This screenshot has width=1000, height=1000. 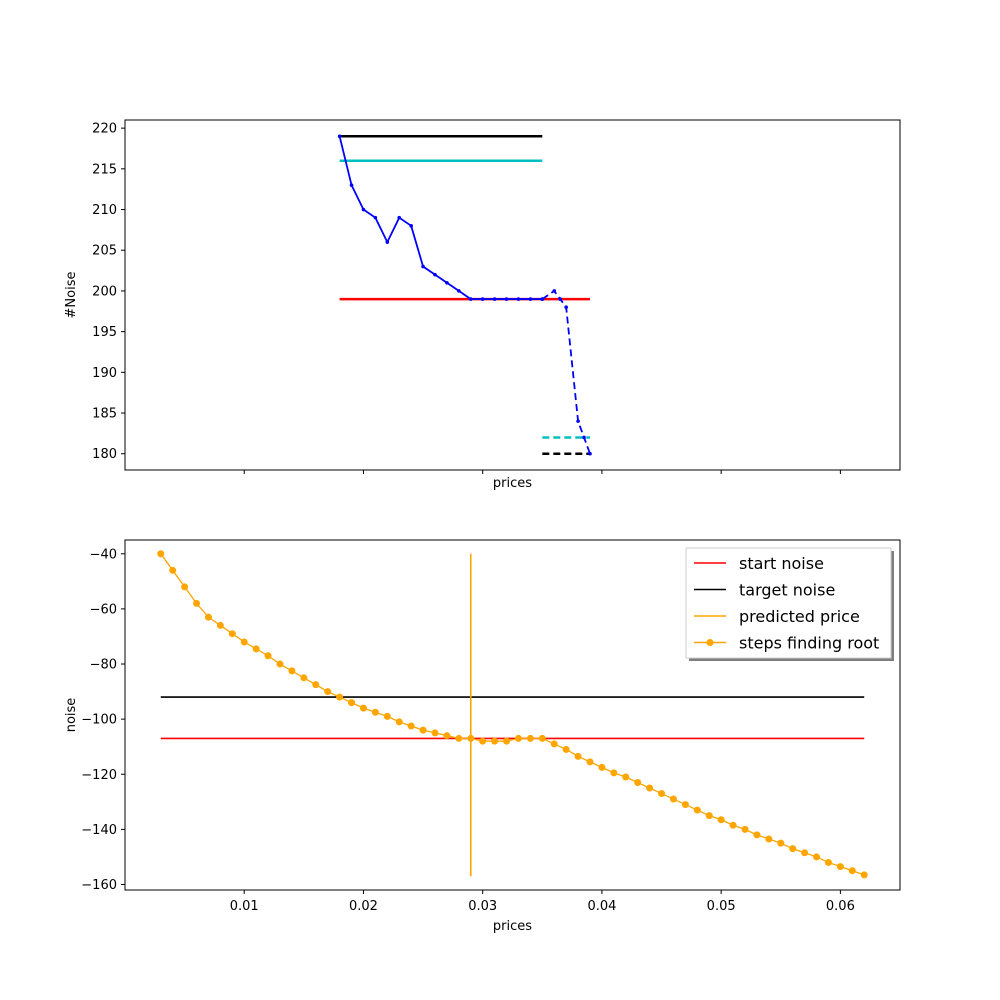 I want to click on legend-box, so click(x=788, y=603).